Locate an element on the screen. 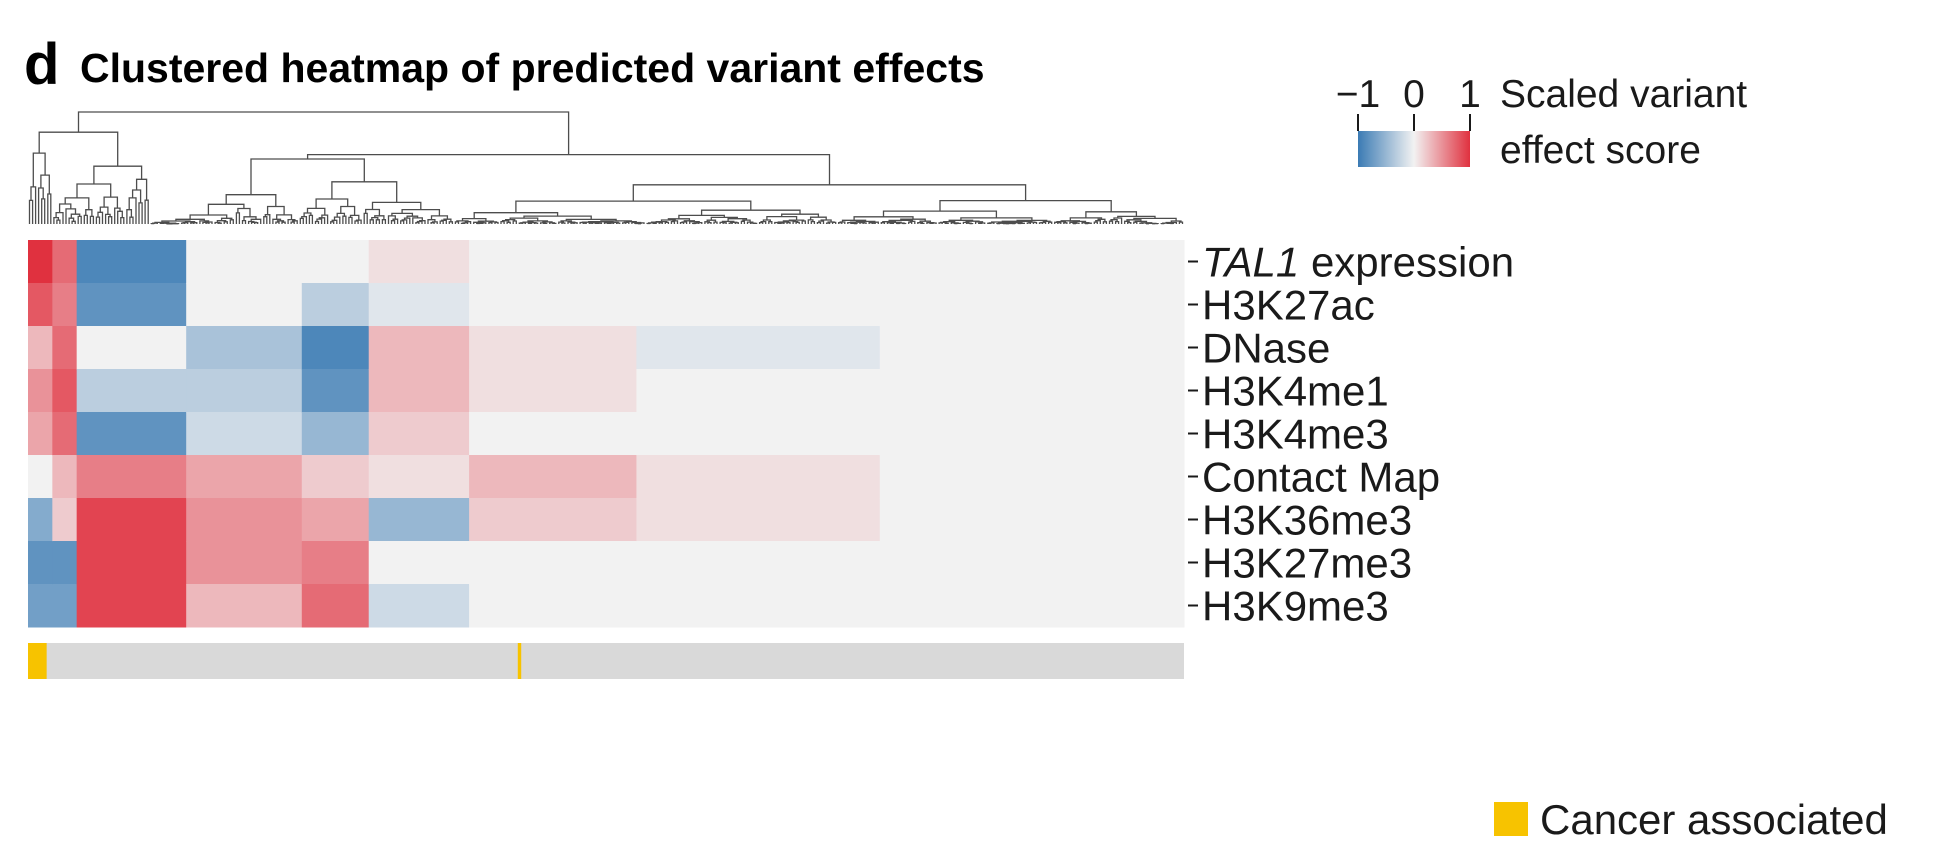 The image size is (1934, 862). colorbar-label: effect score is located at coordinates (1600, 150).